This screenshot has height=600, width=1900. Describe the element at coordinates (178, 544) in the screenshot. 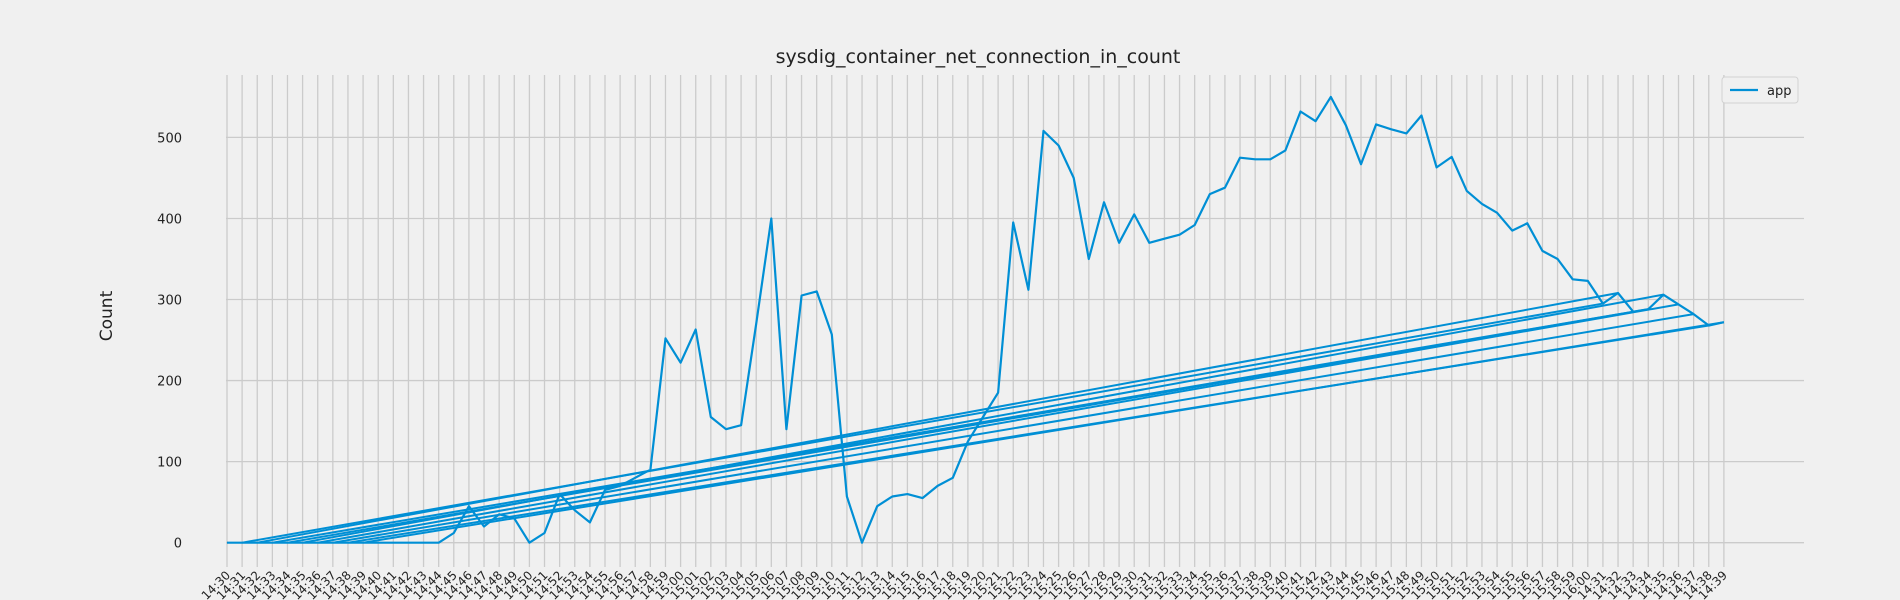

I see `y-tick-label: 0` at that location.